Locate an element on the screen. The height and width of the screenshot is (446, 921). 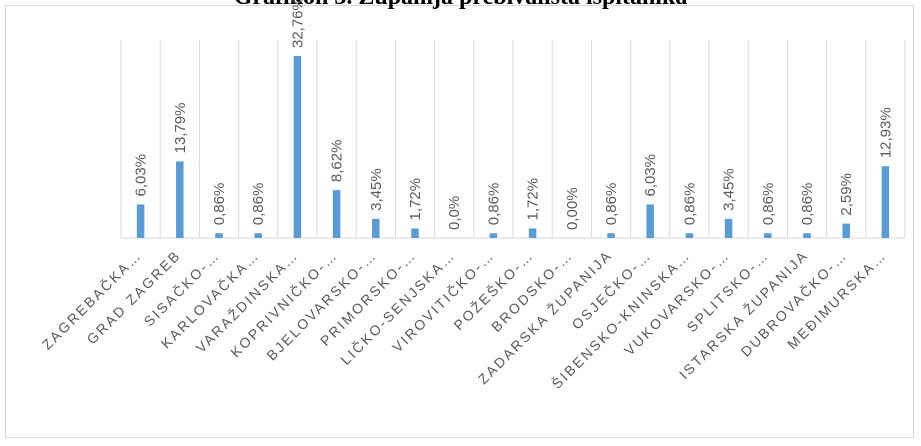
data-label: 8,62% is located at coordinates (337, 161).